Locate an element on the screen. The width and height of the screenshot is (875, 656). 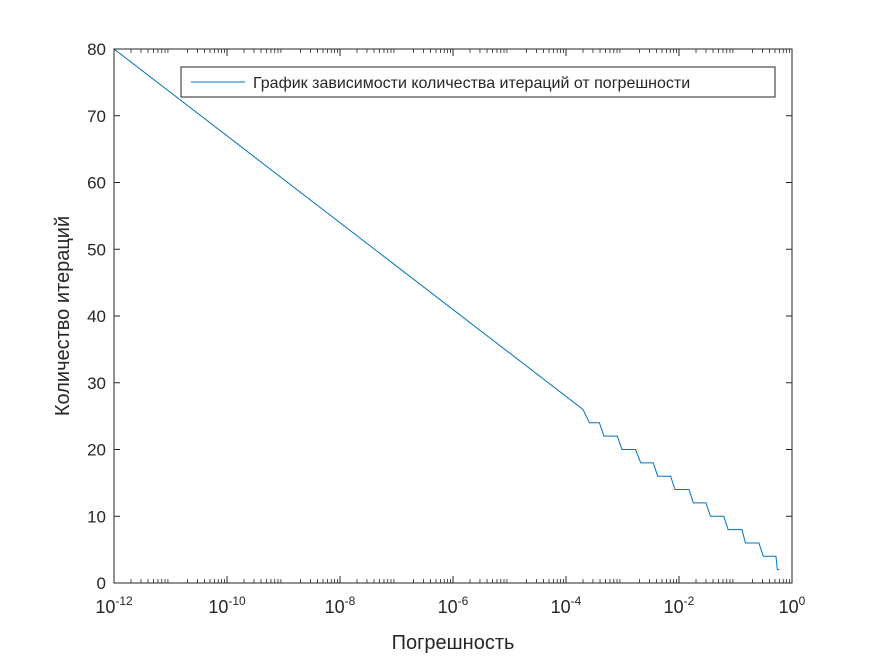
x-tick-label: 10⁻⁶ is located at coordinates (453, 605).